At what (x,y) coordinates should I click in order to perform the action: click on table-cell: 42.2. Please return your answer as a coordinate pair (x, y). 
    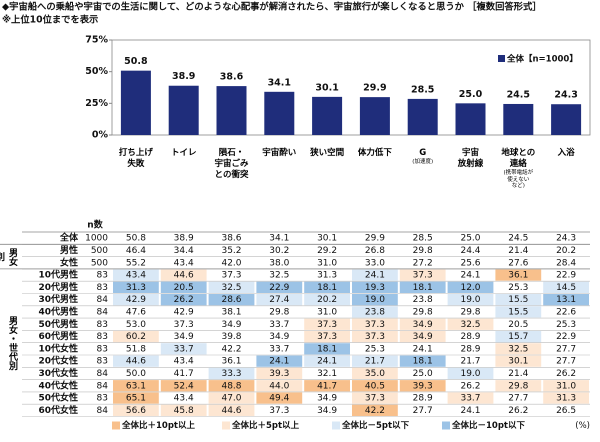
    Looking at the image, I should click on (375, 411).